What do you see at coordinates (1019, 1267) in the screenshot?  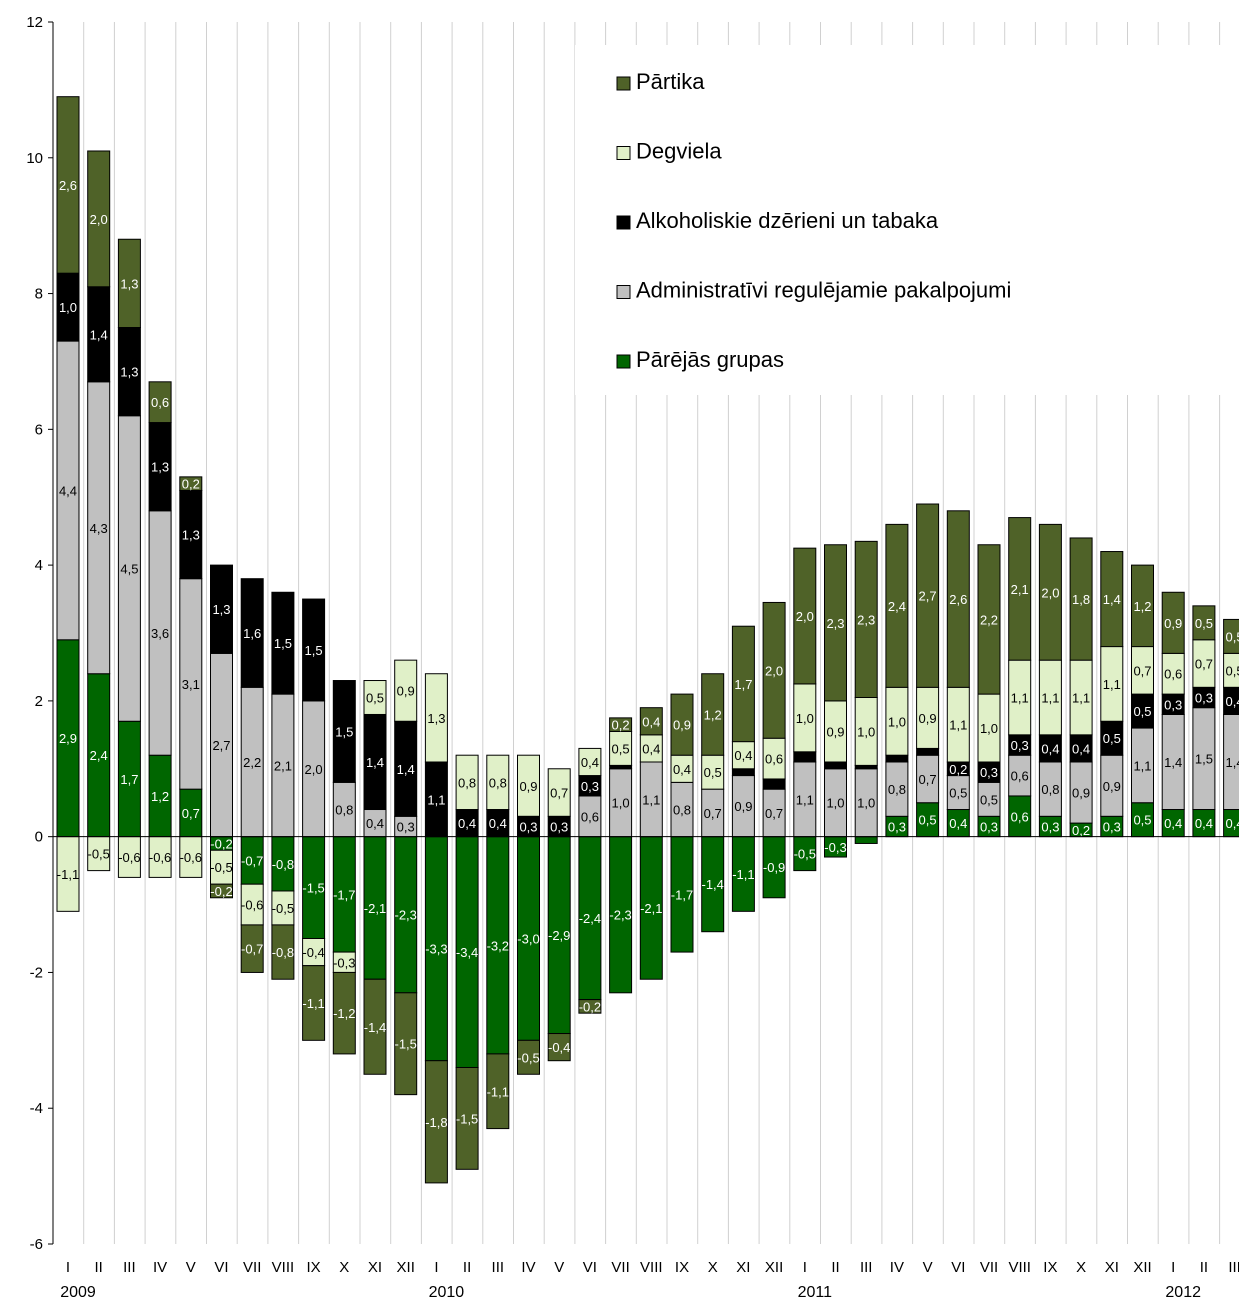 I see `x-tick-label: VIII` at bounding box center [1019, 1267].